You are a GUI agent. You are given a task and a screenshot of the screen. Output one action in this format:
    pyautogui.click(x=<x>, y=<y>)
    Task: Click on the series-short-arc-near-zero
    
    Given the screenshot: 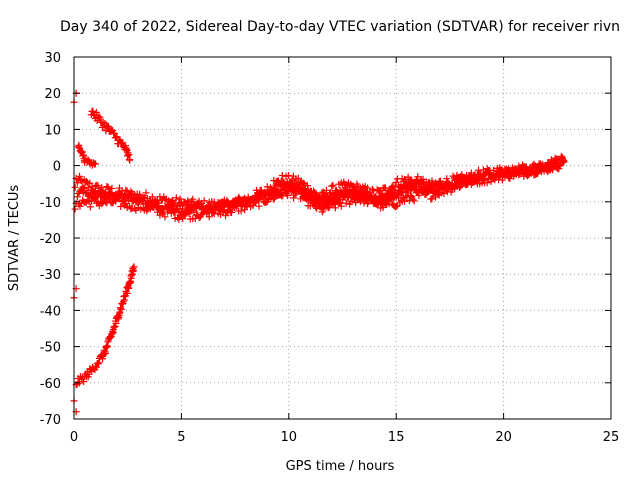 What is the action you would take?
    pyautogui.click(x=86, y=155)
    